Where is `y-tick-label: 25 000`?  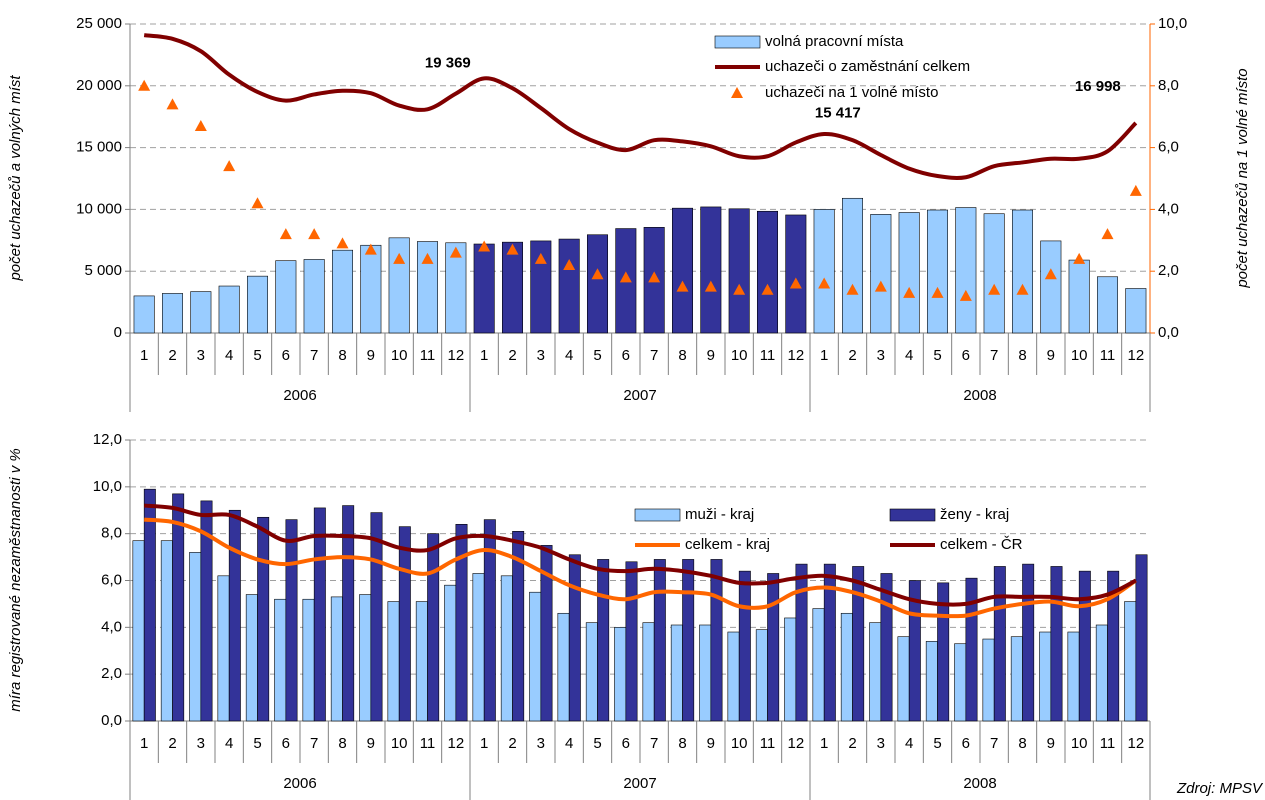
y-tick-label: 25 000 is located at coordinates (99, 23).